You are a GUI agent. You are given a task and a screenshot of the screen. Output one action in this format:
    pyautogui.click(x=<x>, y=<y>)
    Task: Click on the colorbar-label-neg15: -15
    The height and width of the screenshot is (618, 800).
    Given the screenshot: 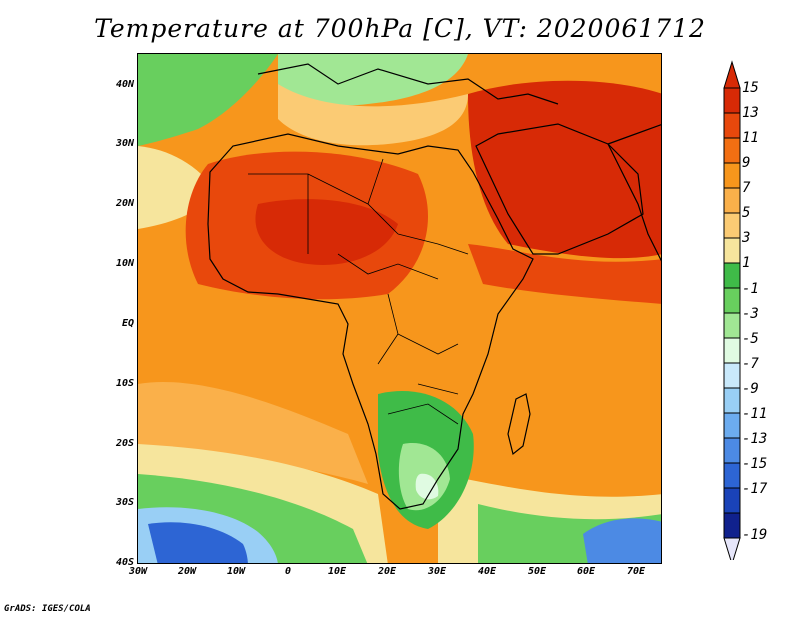 What is the action you would take?
    pyautogui.click(x=755, y=464)
    